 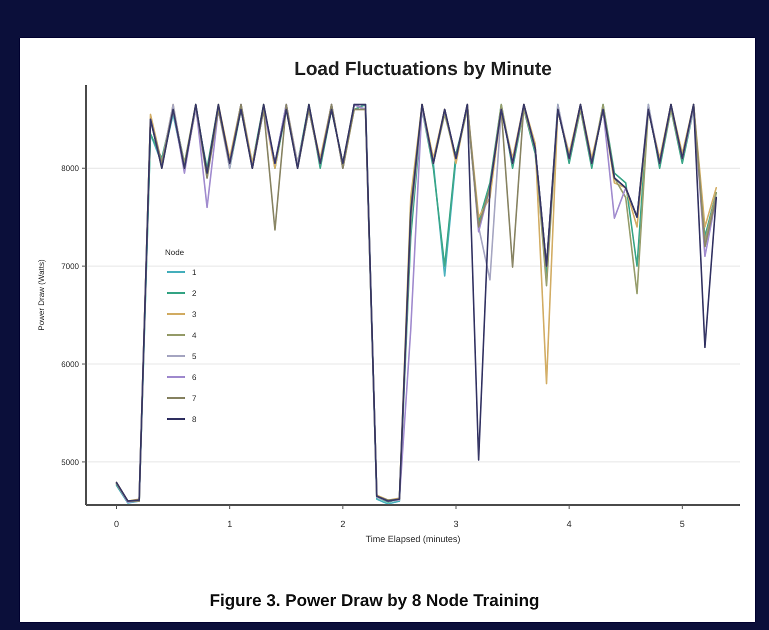 I want to click on x-tick-label: 5, so click(x=682, y=524).